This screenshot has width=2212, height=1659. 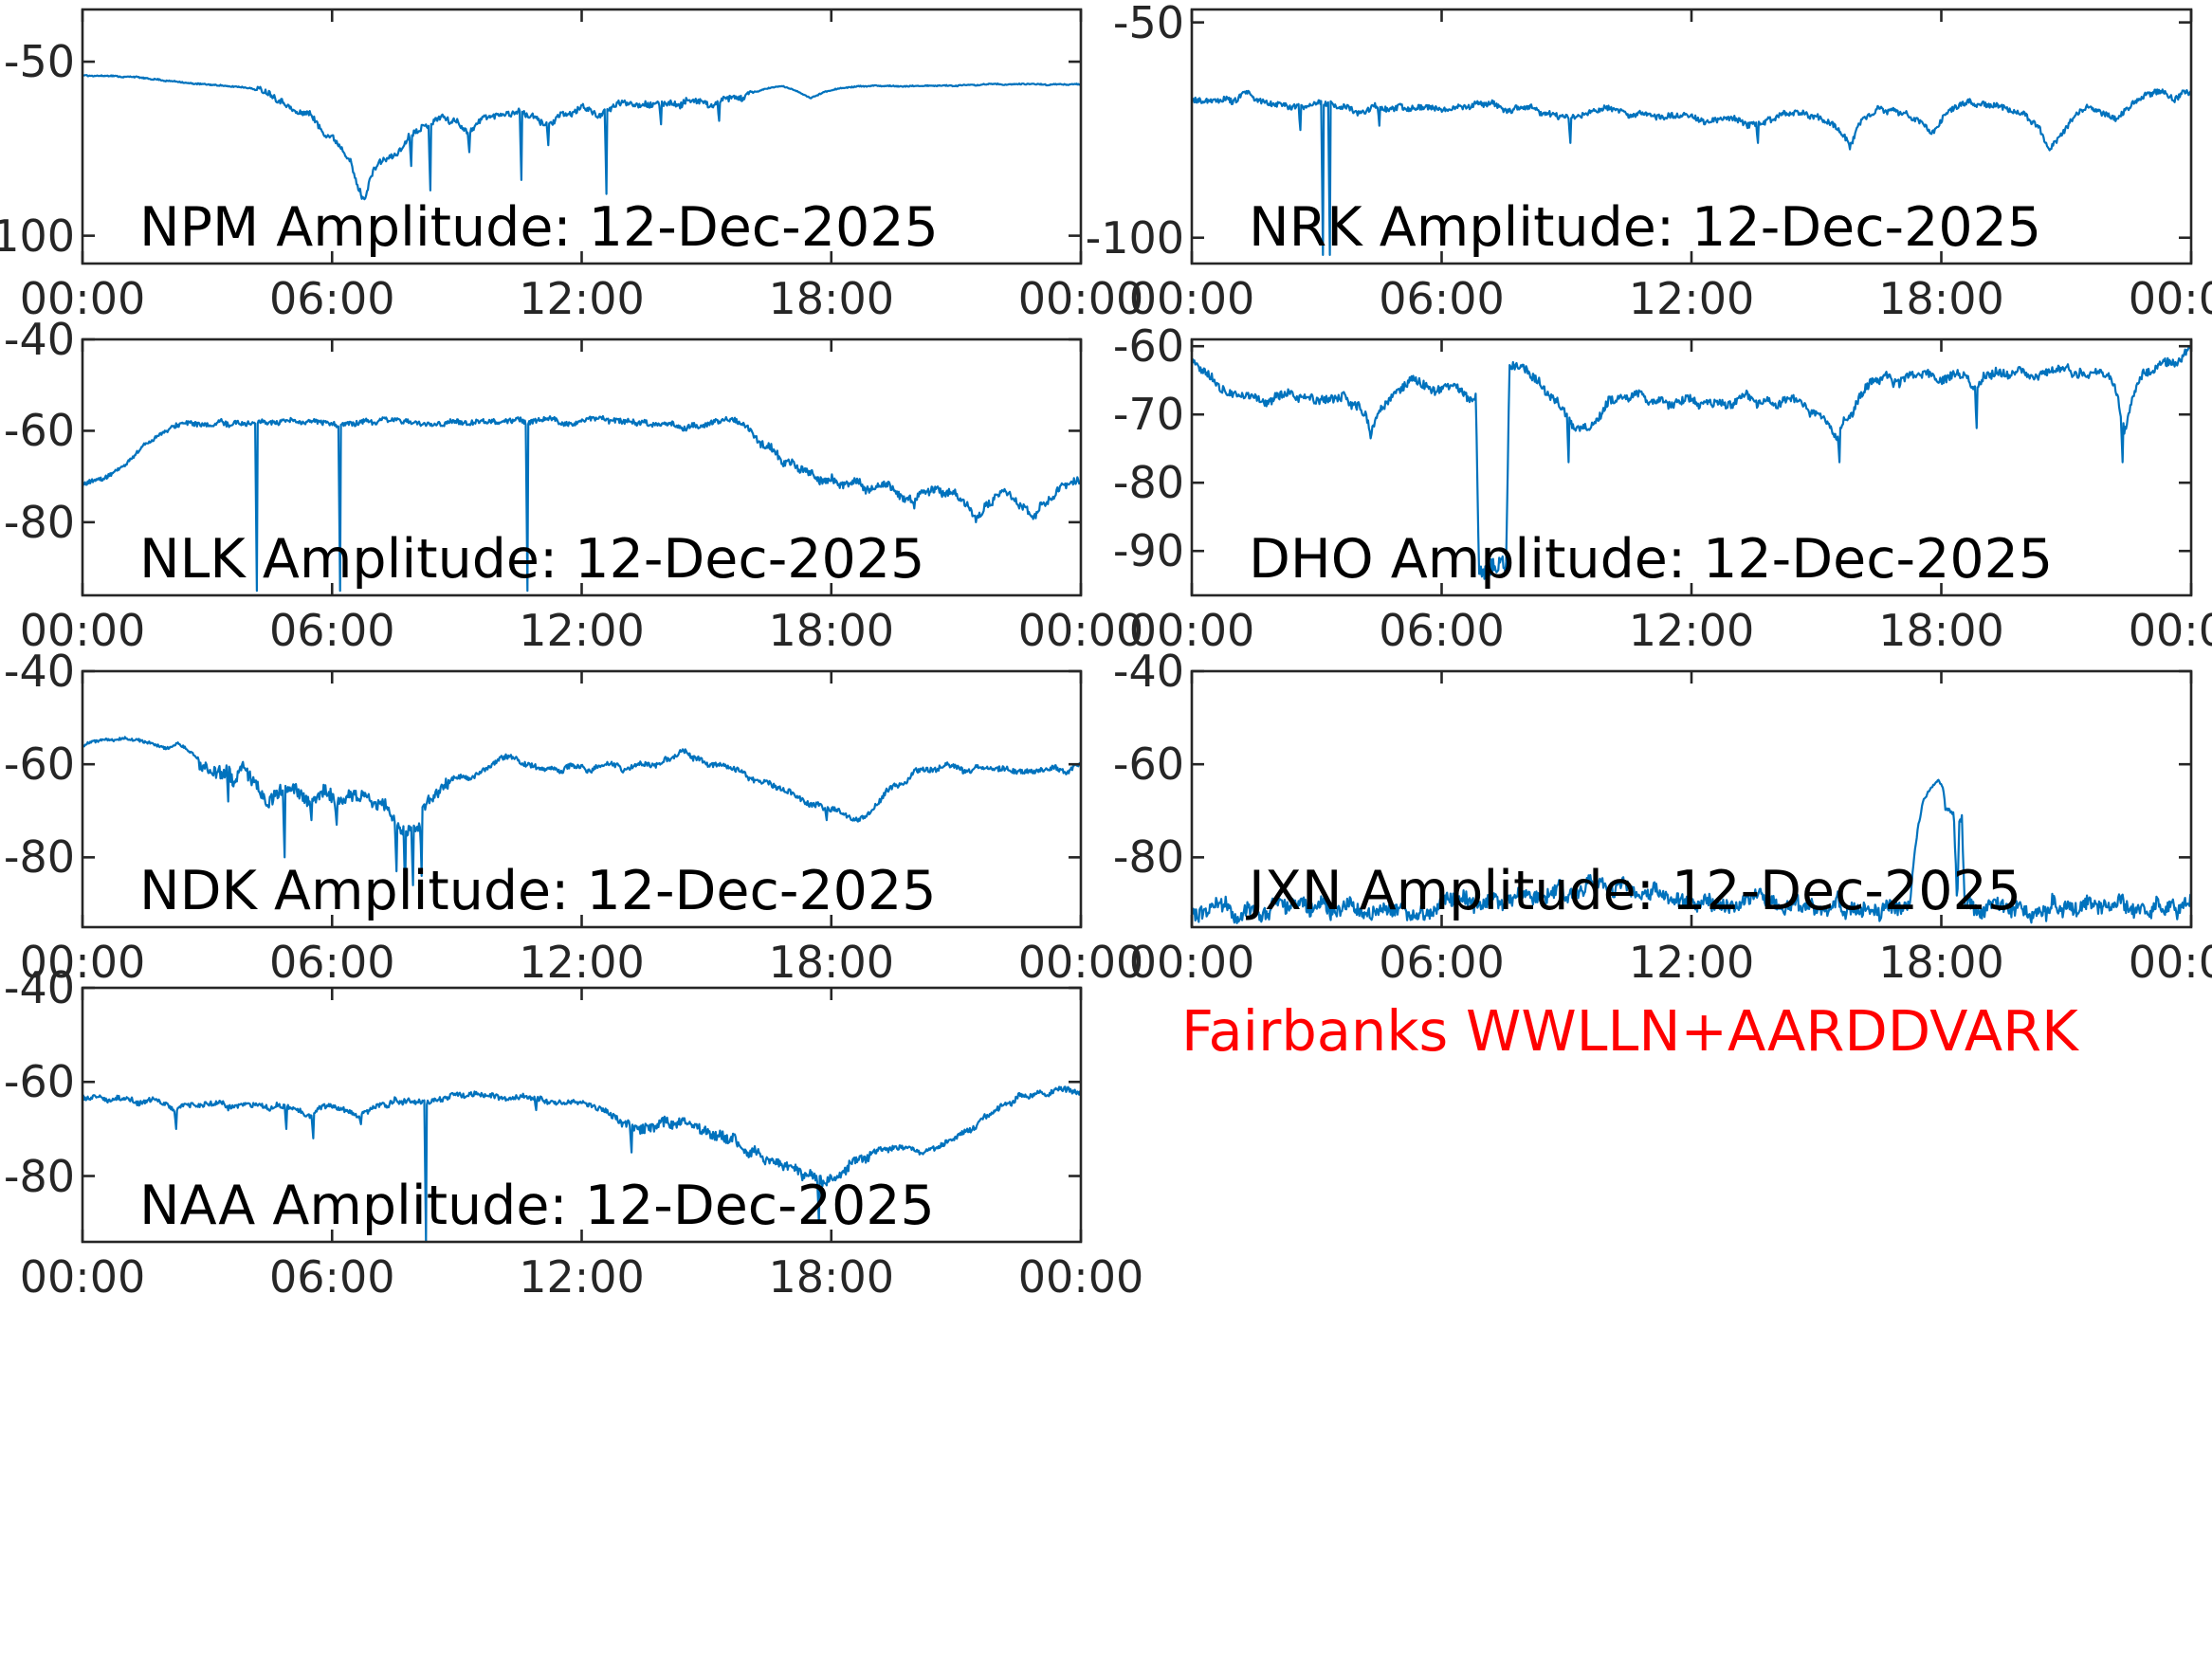 What do you see at coordinates (538, 891) in the screenshot?
I see `chart-title-ndk: NDK Amplitude: 12-Dec-2025` at bounding box center [538, 891].